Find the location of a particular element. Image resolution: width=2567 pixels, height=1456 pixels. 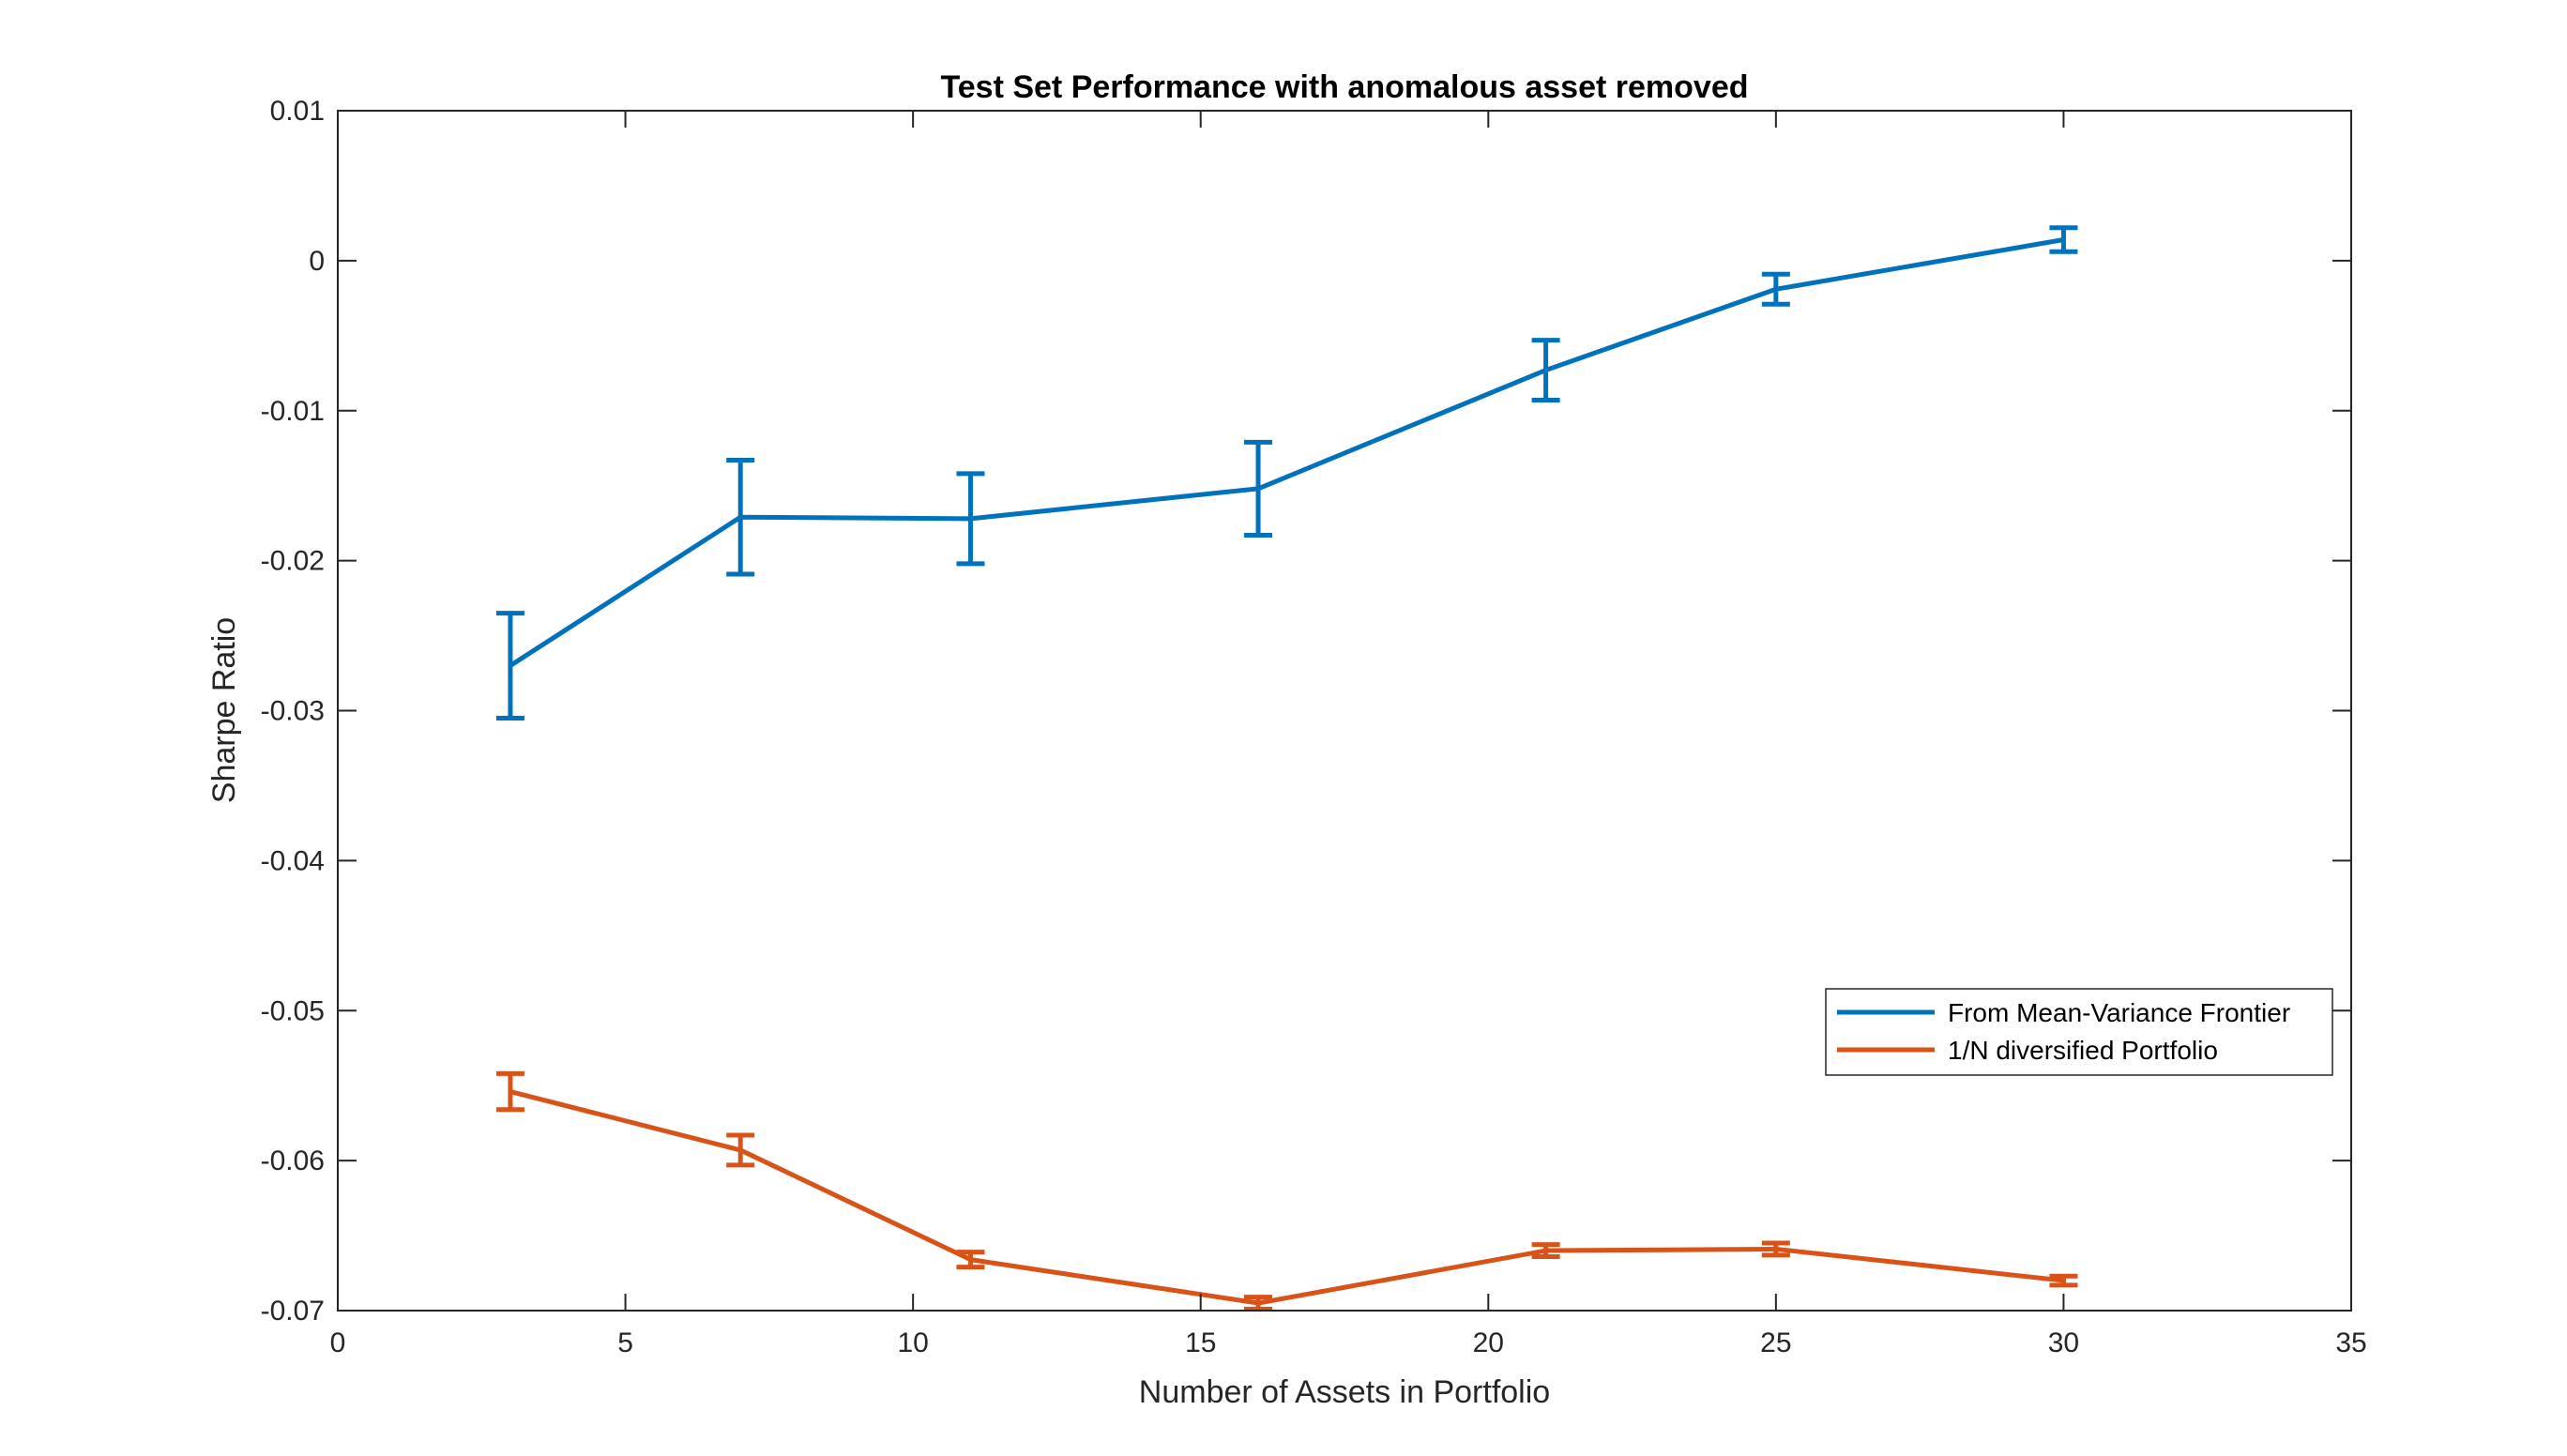

x-tick-label: 0 is located at coordinates (338, 1342).